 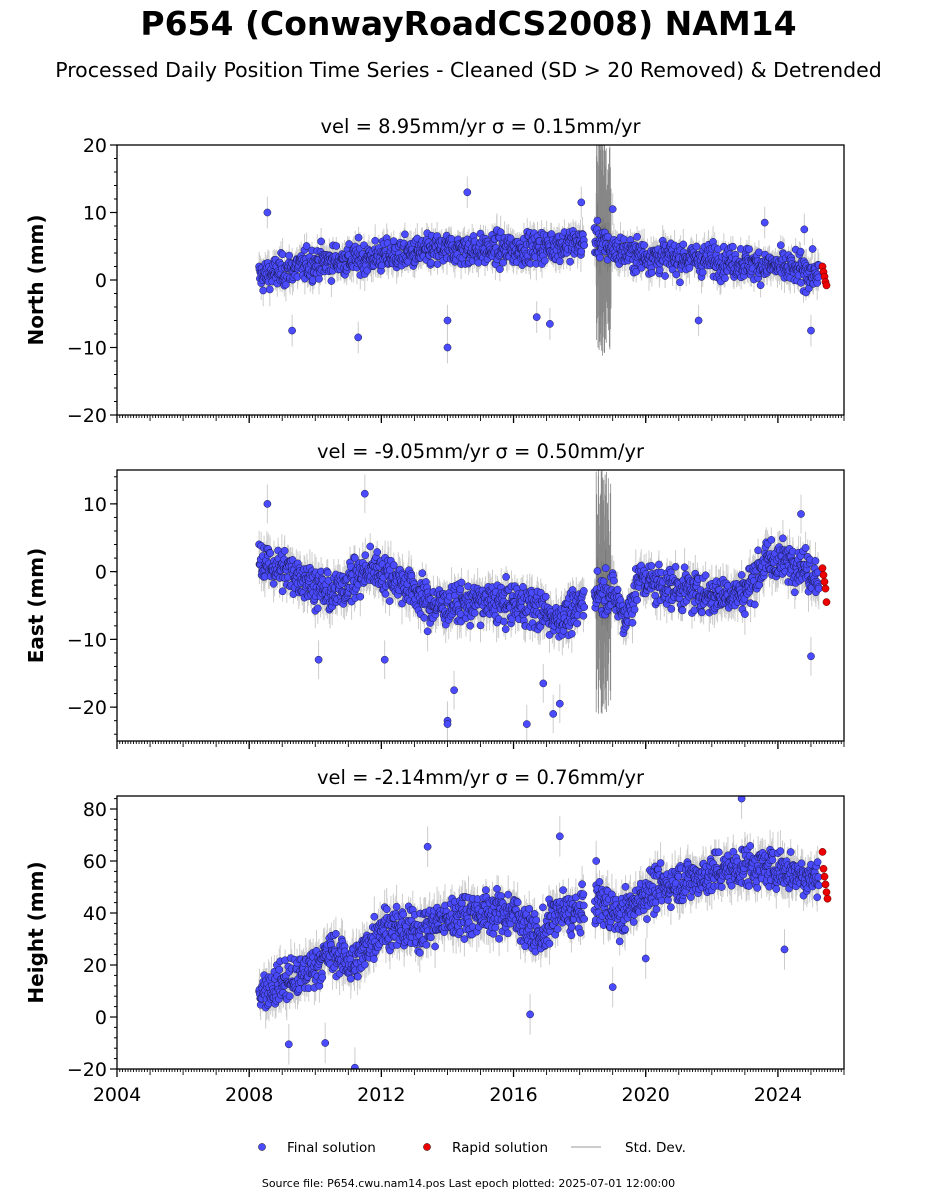 What do you see at coordinates (539, 270) in the screenshot?
I see `final-series-north` at bounding box center [539, 270].